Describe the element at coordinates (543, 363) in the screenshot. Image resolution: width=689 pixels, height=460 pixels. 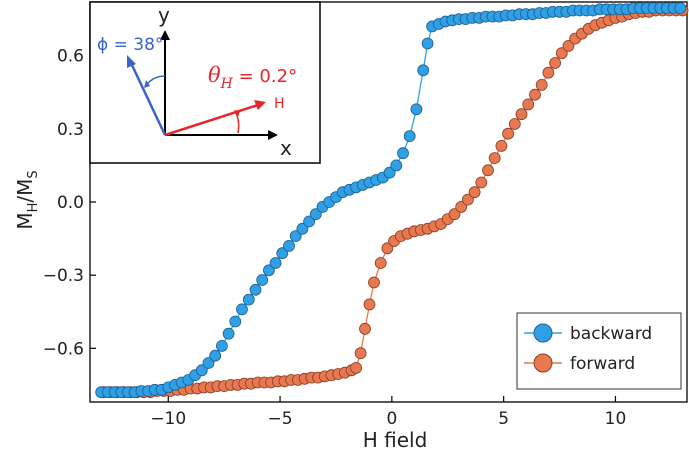
I see `legend-marker-forward` at that location.